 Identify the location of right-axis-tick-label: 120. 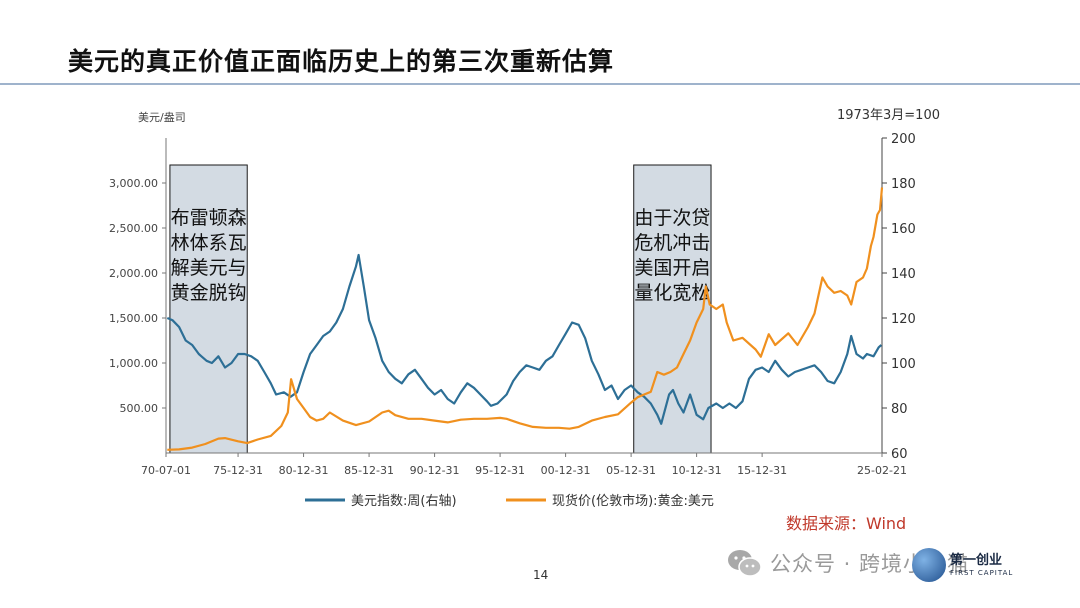
(903, 319).